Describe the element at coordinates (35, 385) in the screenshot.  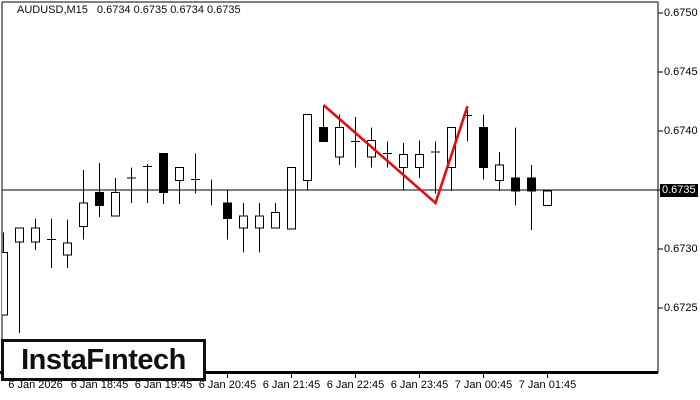
I see `time-axis-label: 6 Jan 2026` at that location.